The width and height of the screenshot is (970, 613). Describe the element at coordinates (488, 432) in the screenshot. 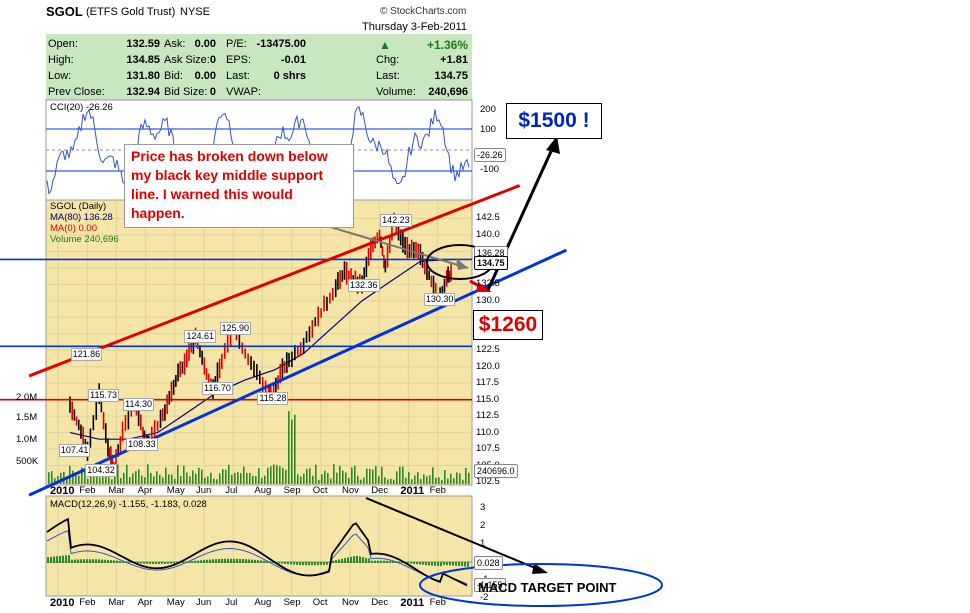

I see `price-tick-label: 110.0` at that location.